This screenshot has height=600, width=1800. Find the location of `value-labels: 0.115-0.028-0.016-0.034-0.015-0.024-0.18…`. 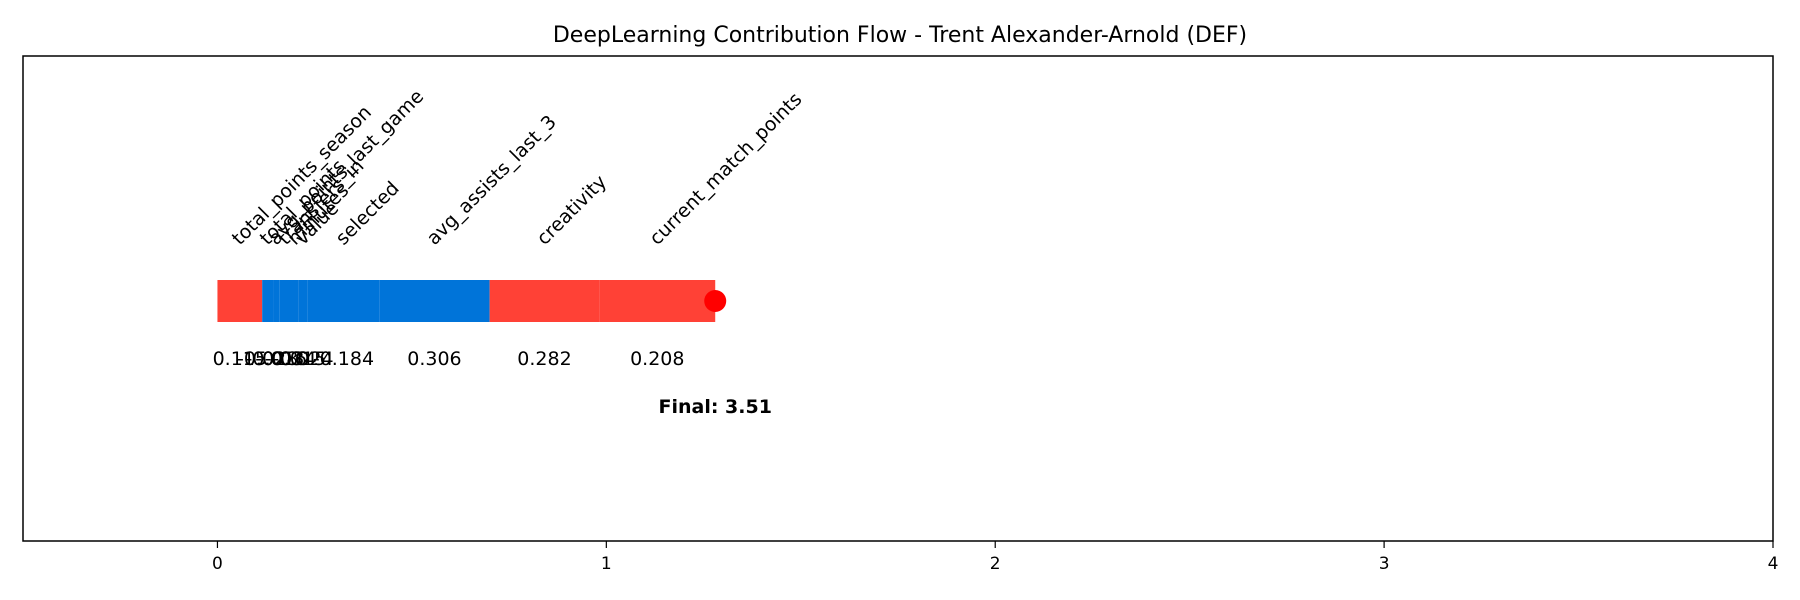

value-labels: 0.115-0.028-0.016-0.034-0.015-0.024-0.18… is located at coordinates (449, 359).